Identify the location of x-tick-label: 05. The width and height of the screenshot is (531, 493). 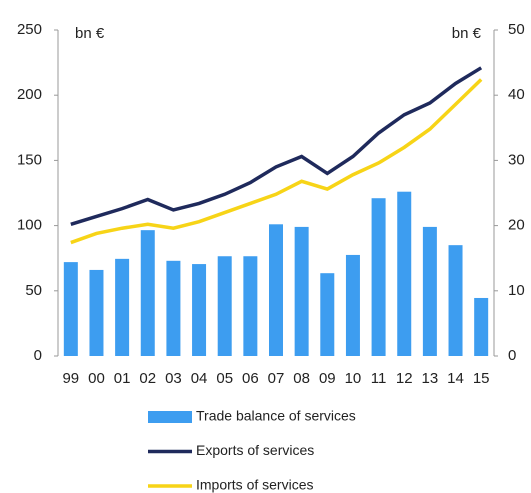
(224, 378).